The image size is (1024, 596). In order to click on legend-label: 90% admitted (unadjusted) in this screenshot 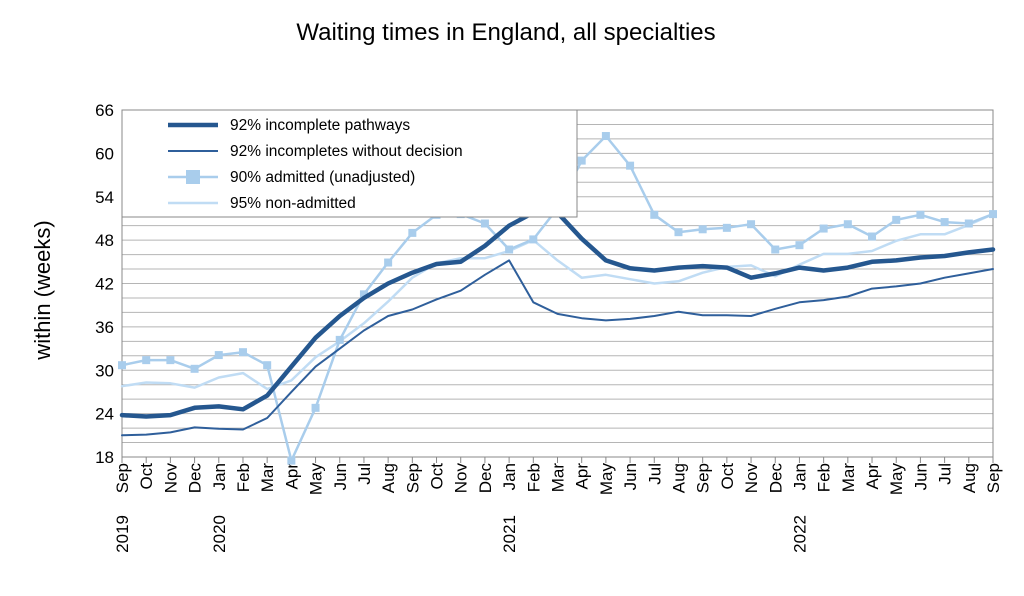, I will do `click(322, 177)`.